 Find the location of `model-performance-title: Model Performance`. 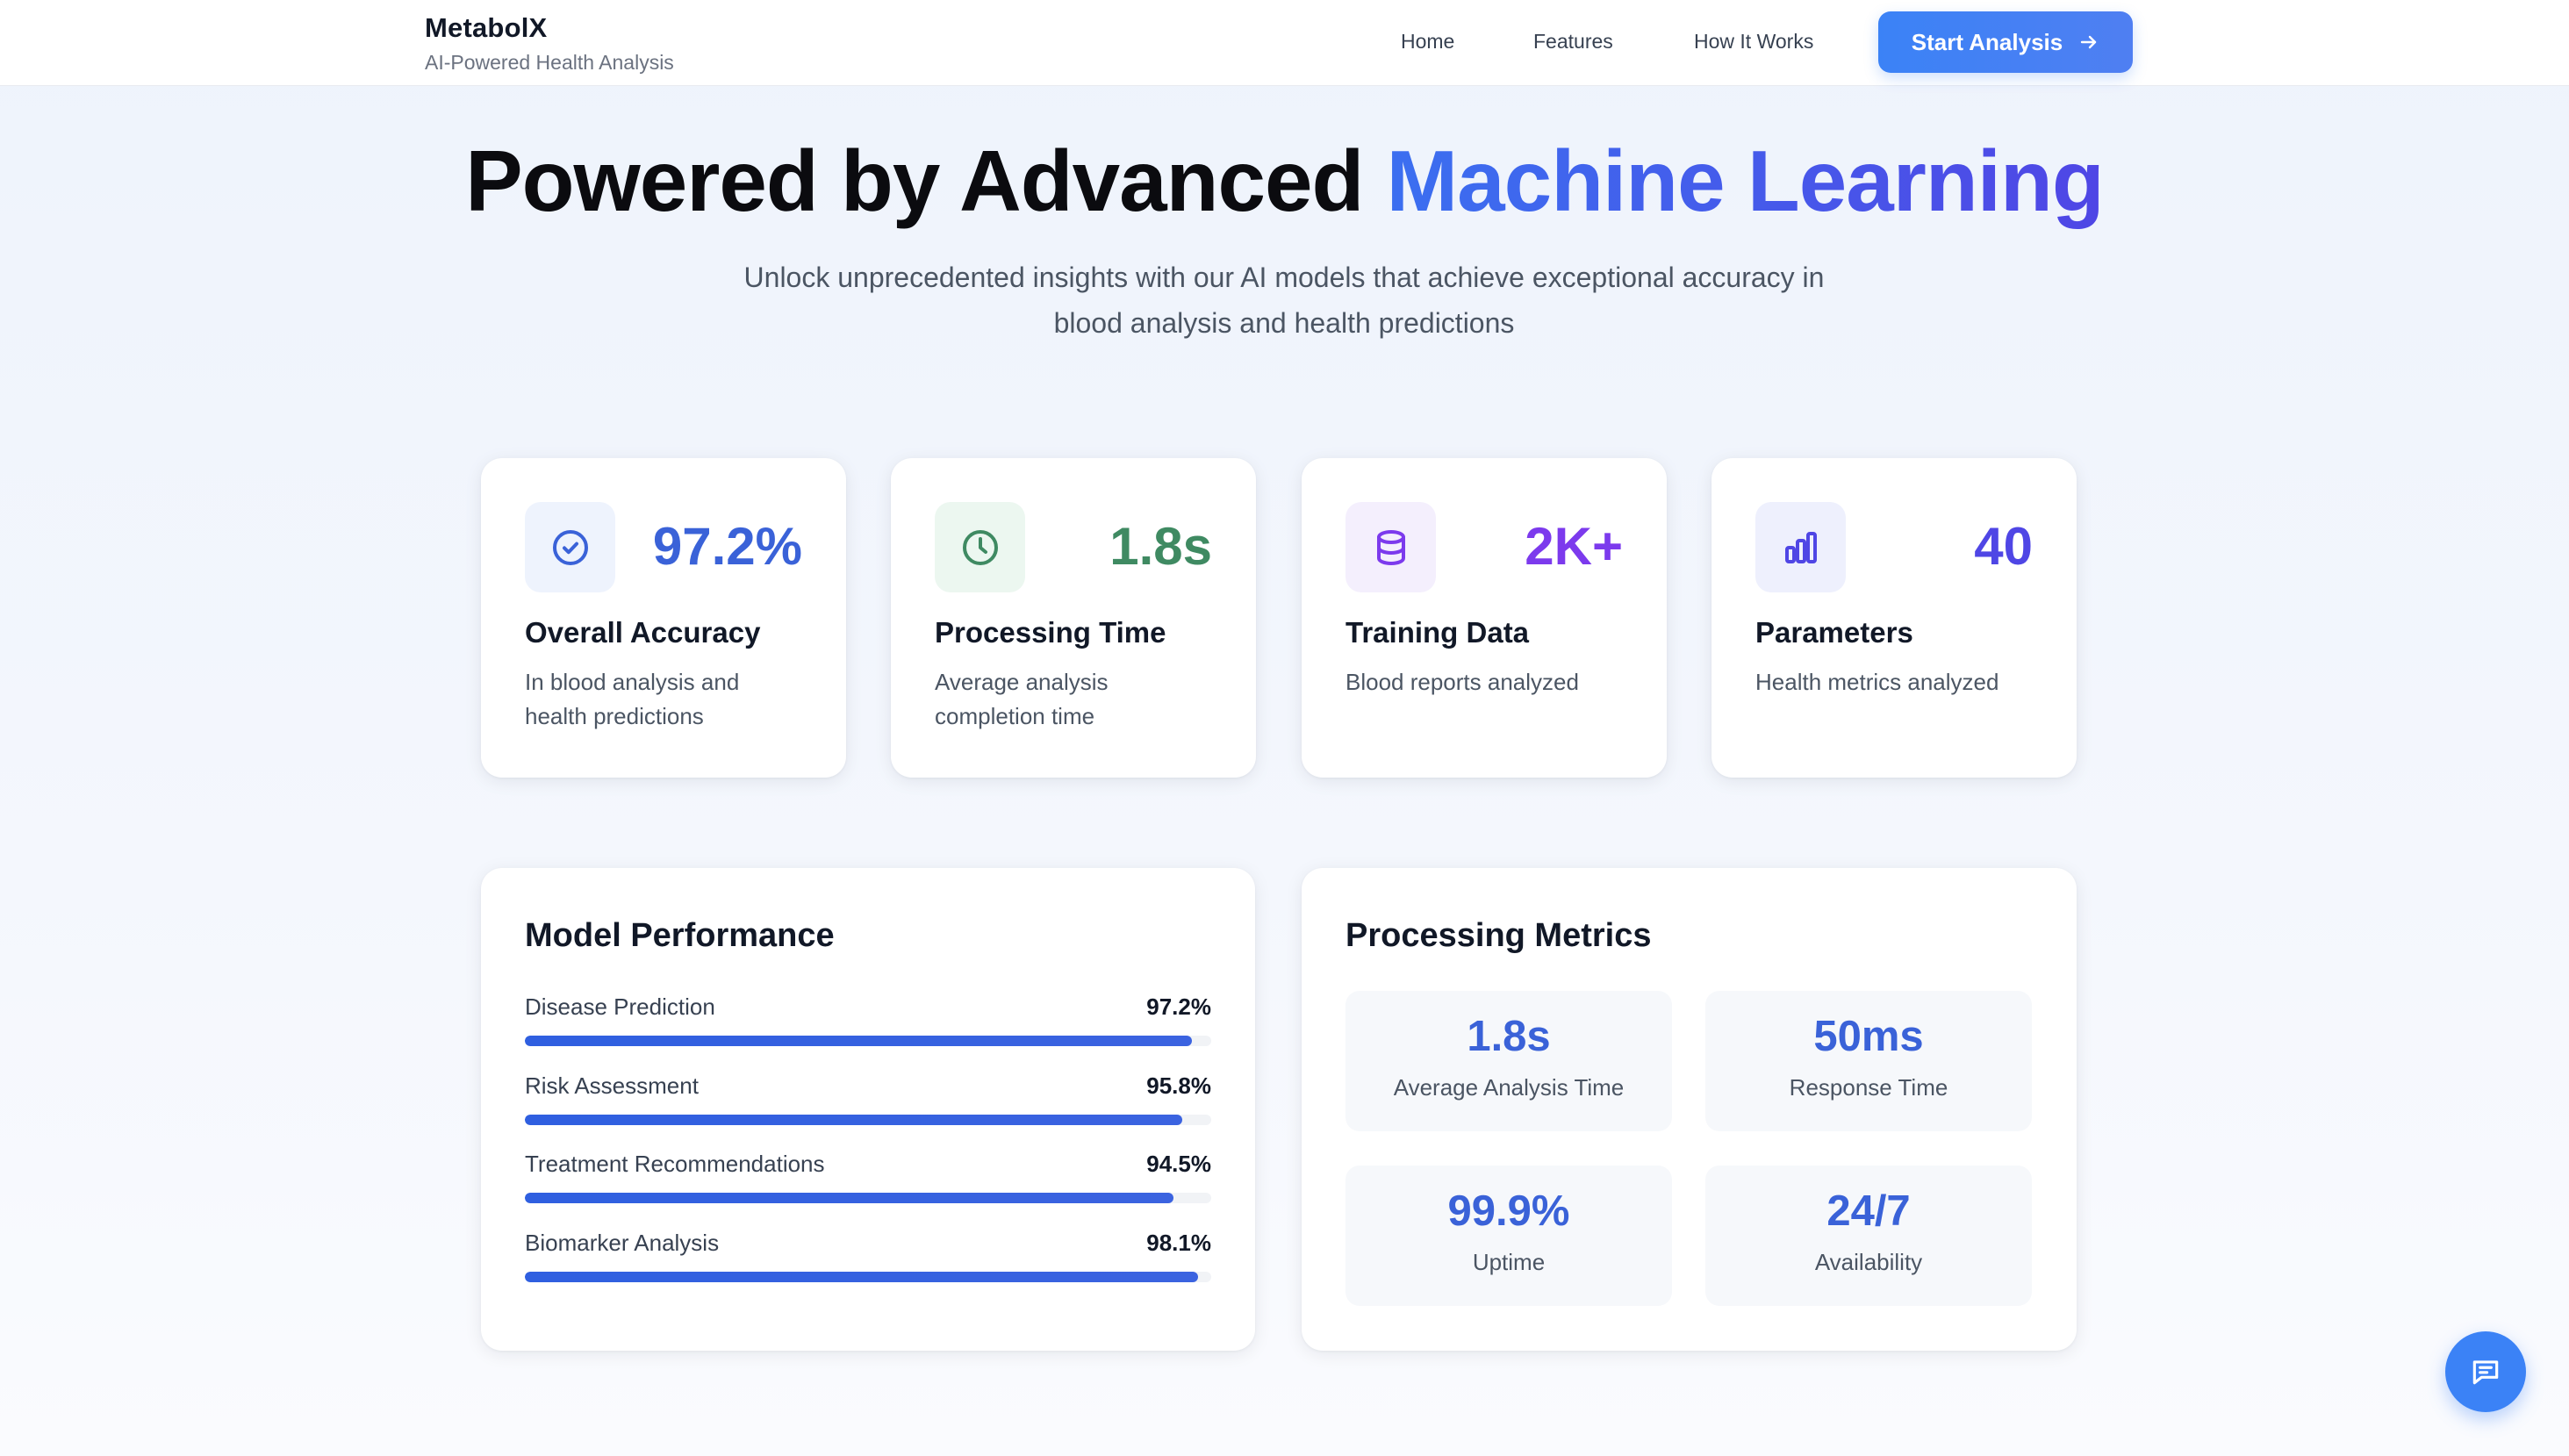

model-performance-title: Model Performance is located at coordinates (680, 935).